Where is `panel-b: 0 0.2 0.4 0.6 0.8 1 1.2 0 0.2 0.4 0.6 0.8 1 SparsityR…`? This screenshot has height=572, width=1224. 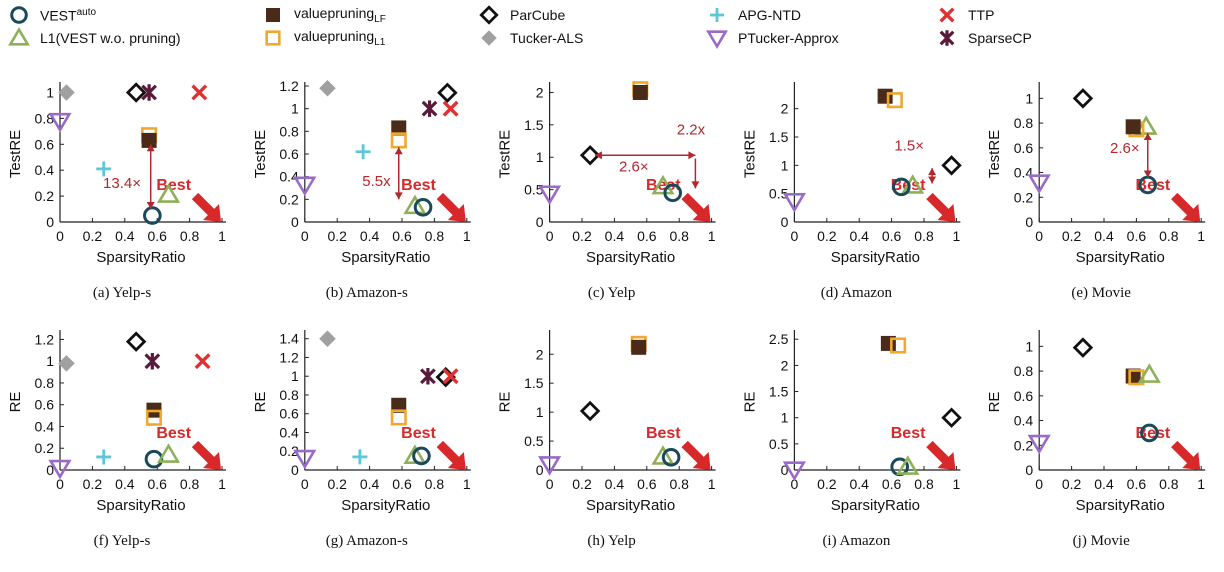 panel-b: 0 0.2 0.4 0.6 0.8 1 1.2 0 0.2 0.4 0.6 0.8 1 SparsityR… is located at coordinates (361, 189).